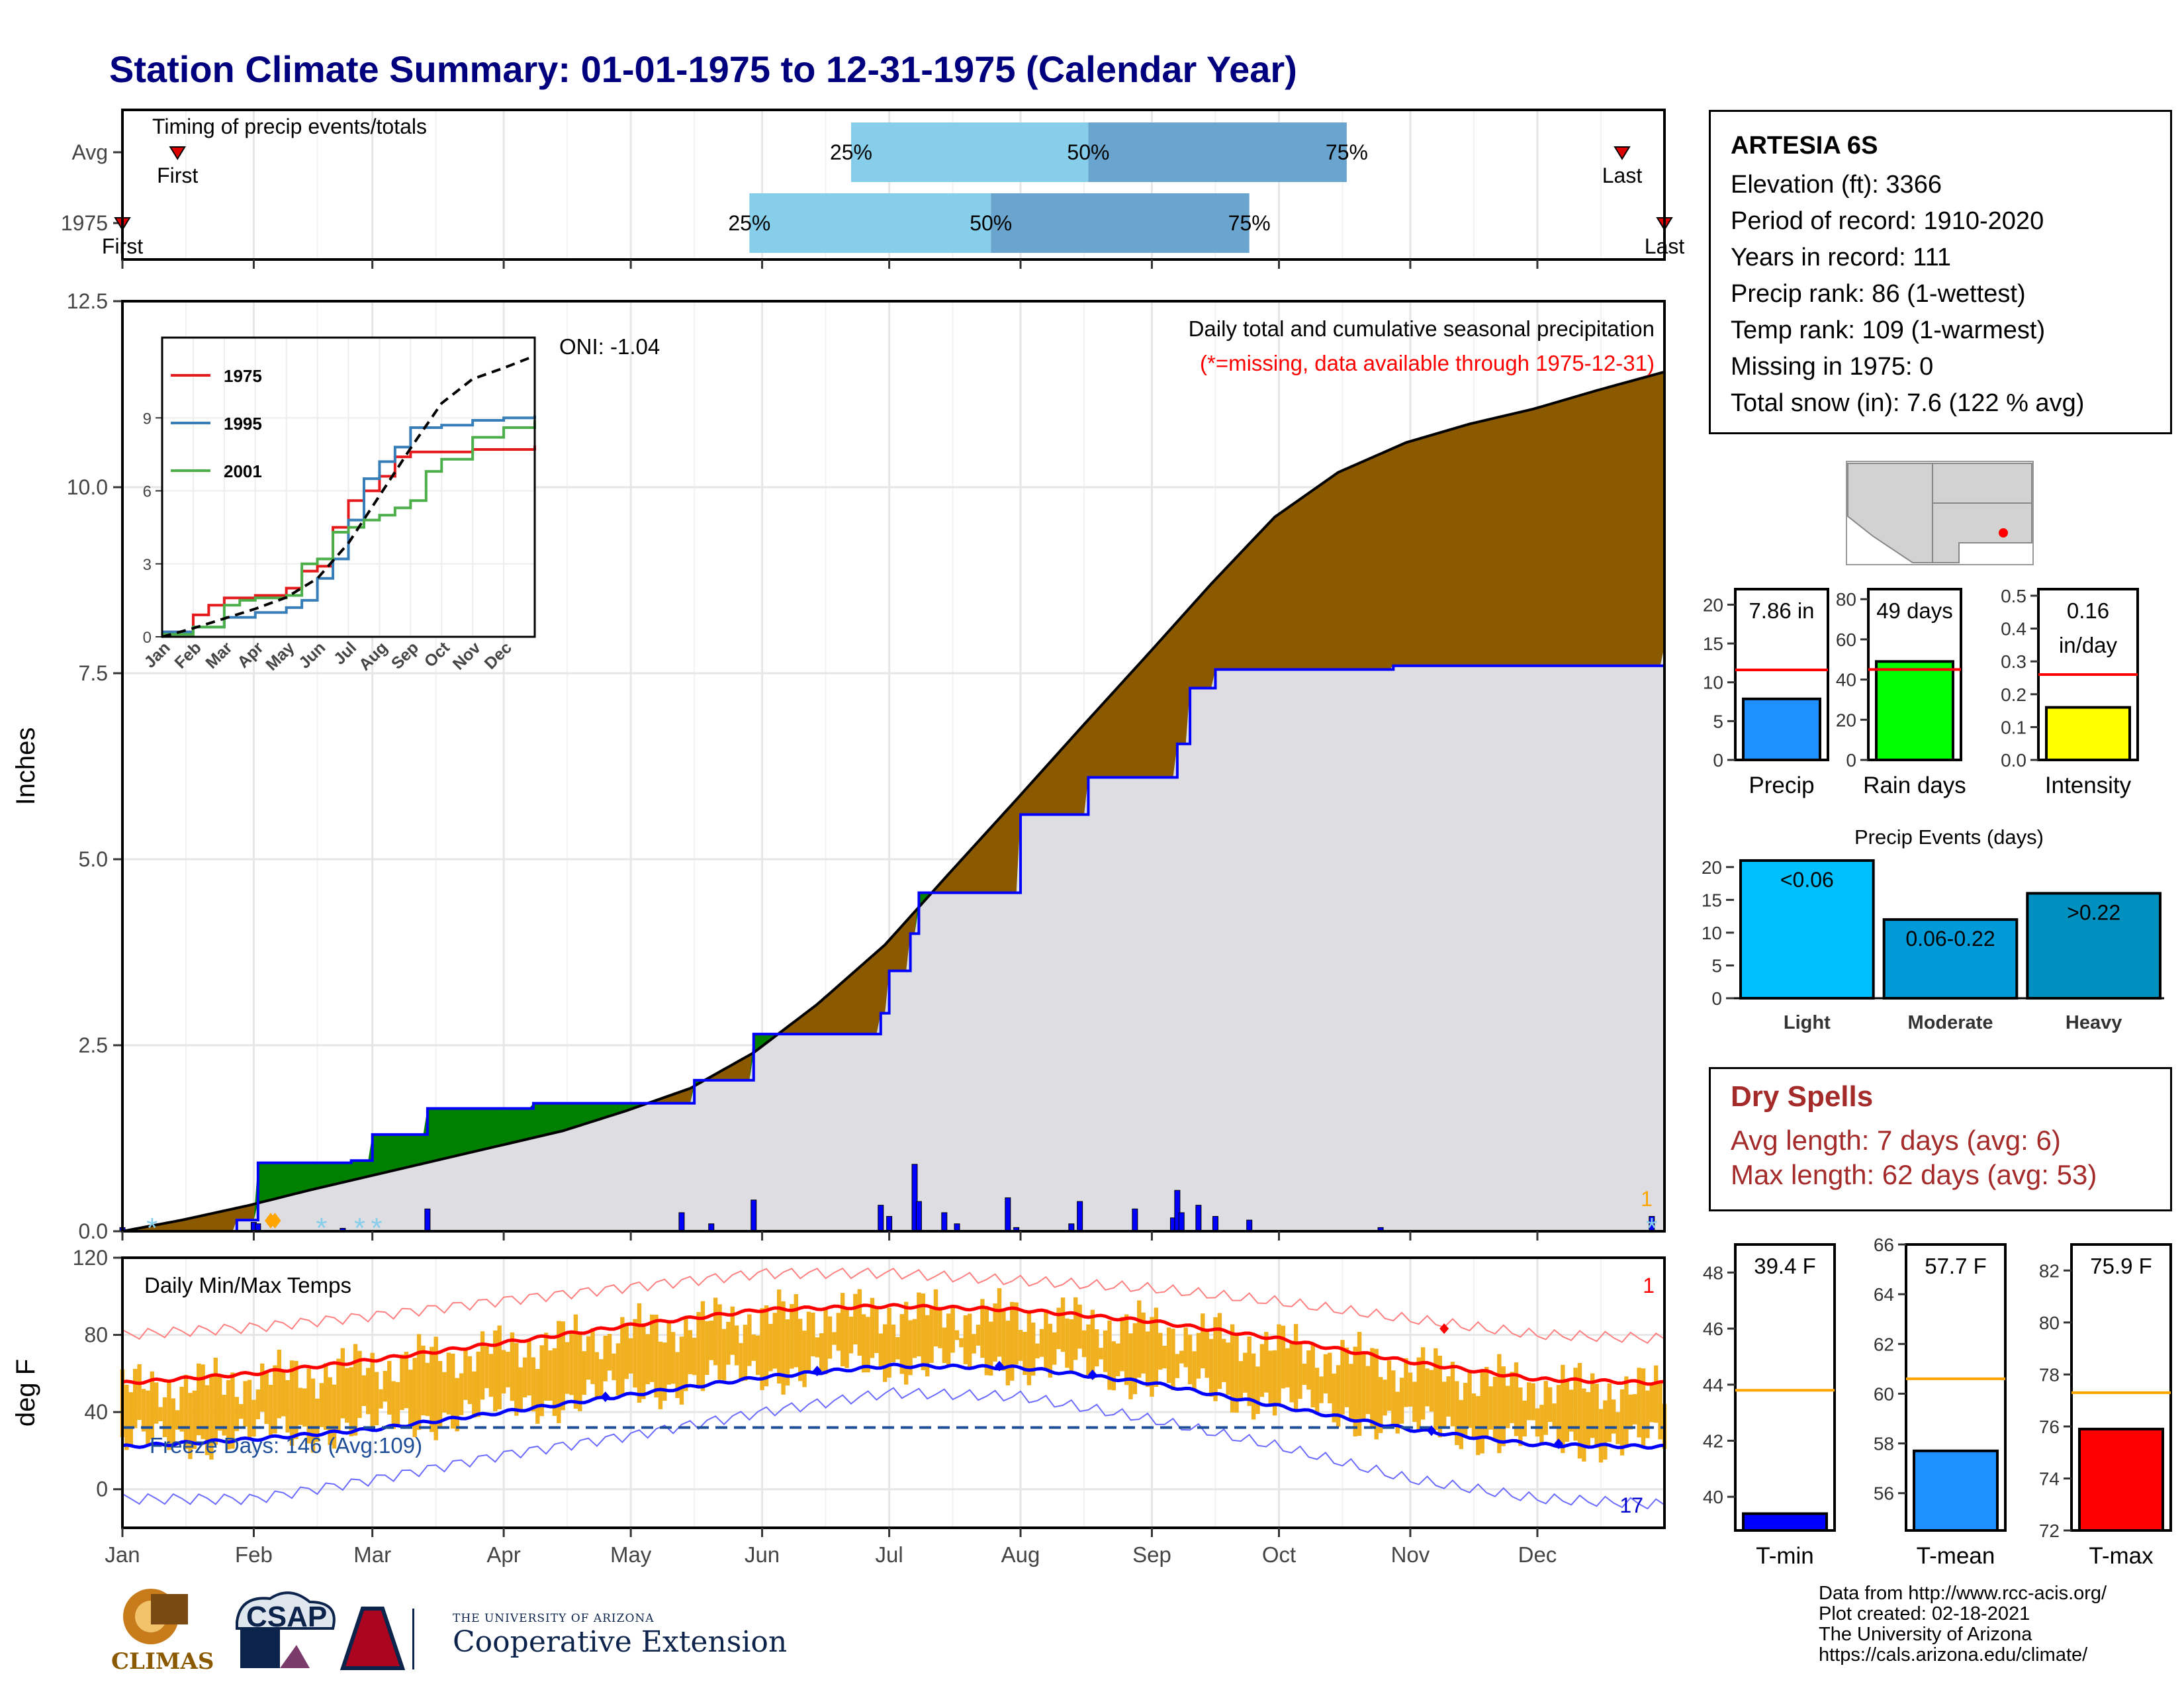 Image resolution: width=2184 pixels, height=1688 pixels. Describe the element at coordinates (1713, 643) in the screenshot. I see `precip-summary-y-tick-label: 15` at that location.